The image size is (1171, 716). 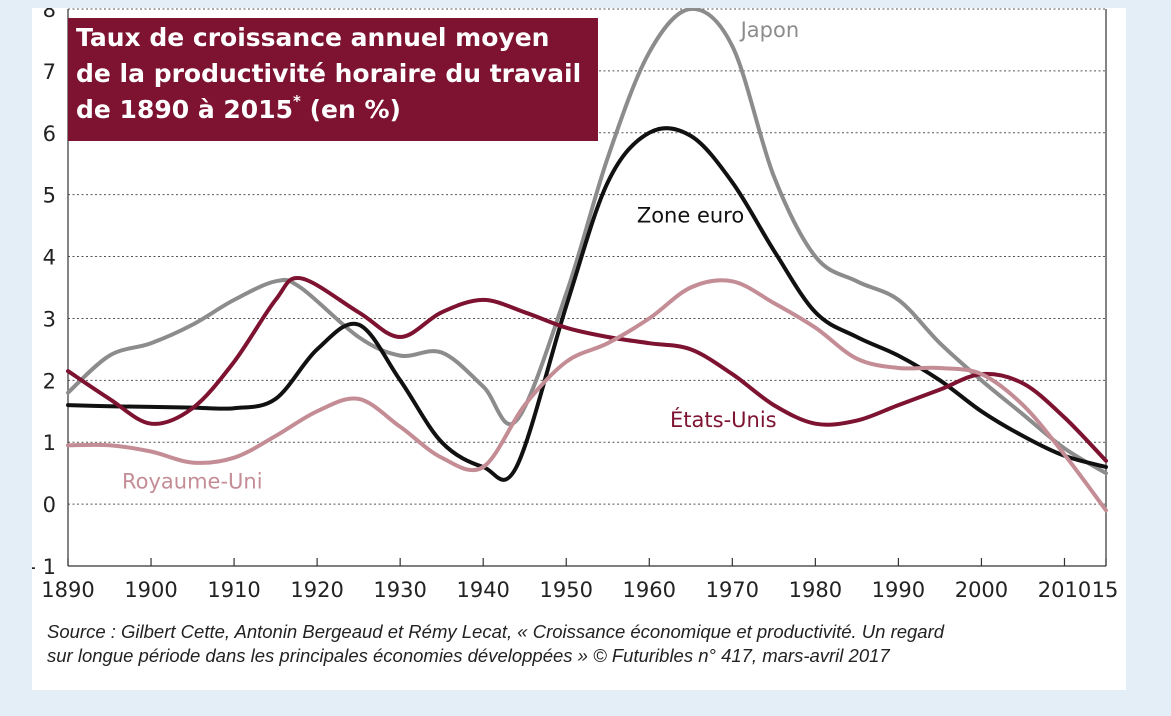 What do you see at coordinates (815, 590) in the screenshot?
I see `x-tick-label: 1980` at bounding box center [815, 590].